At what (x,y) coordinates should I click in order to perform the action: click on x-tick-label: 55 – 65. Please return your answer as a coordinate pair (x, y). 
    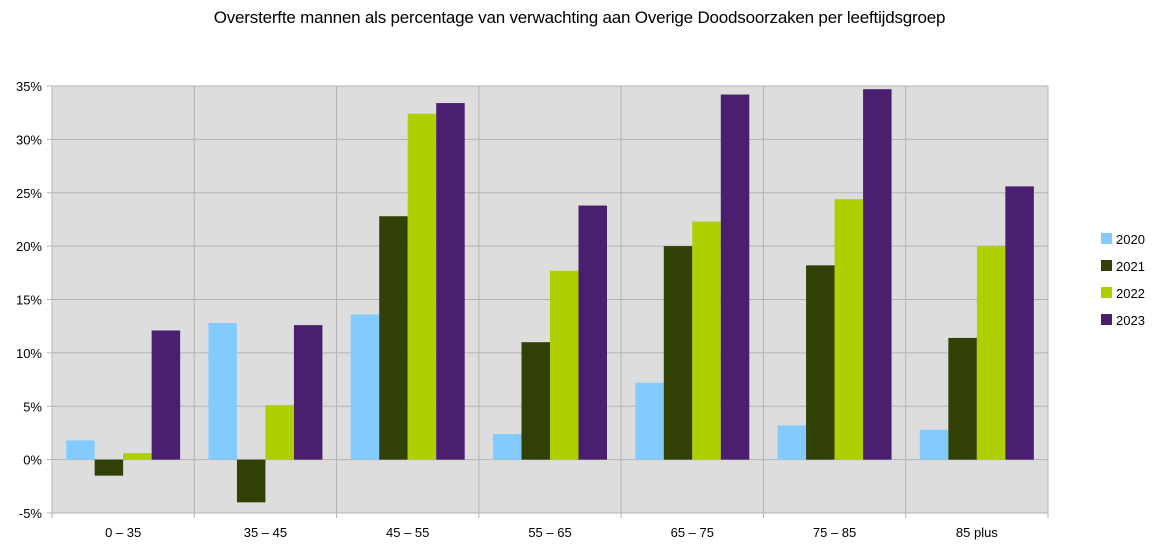
    Looking at the image, I should click on (549, 532).